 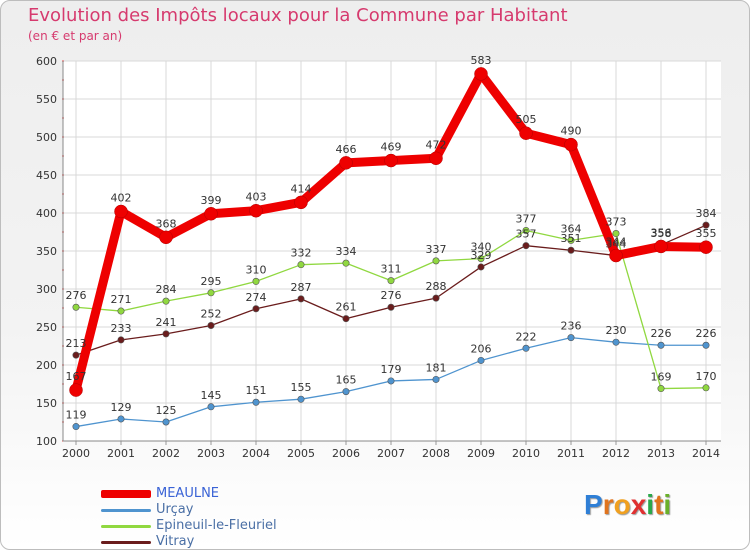 I want to click on data-label-meaulne: 505, so click(x=526, y=119).